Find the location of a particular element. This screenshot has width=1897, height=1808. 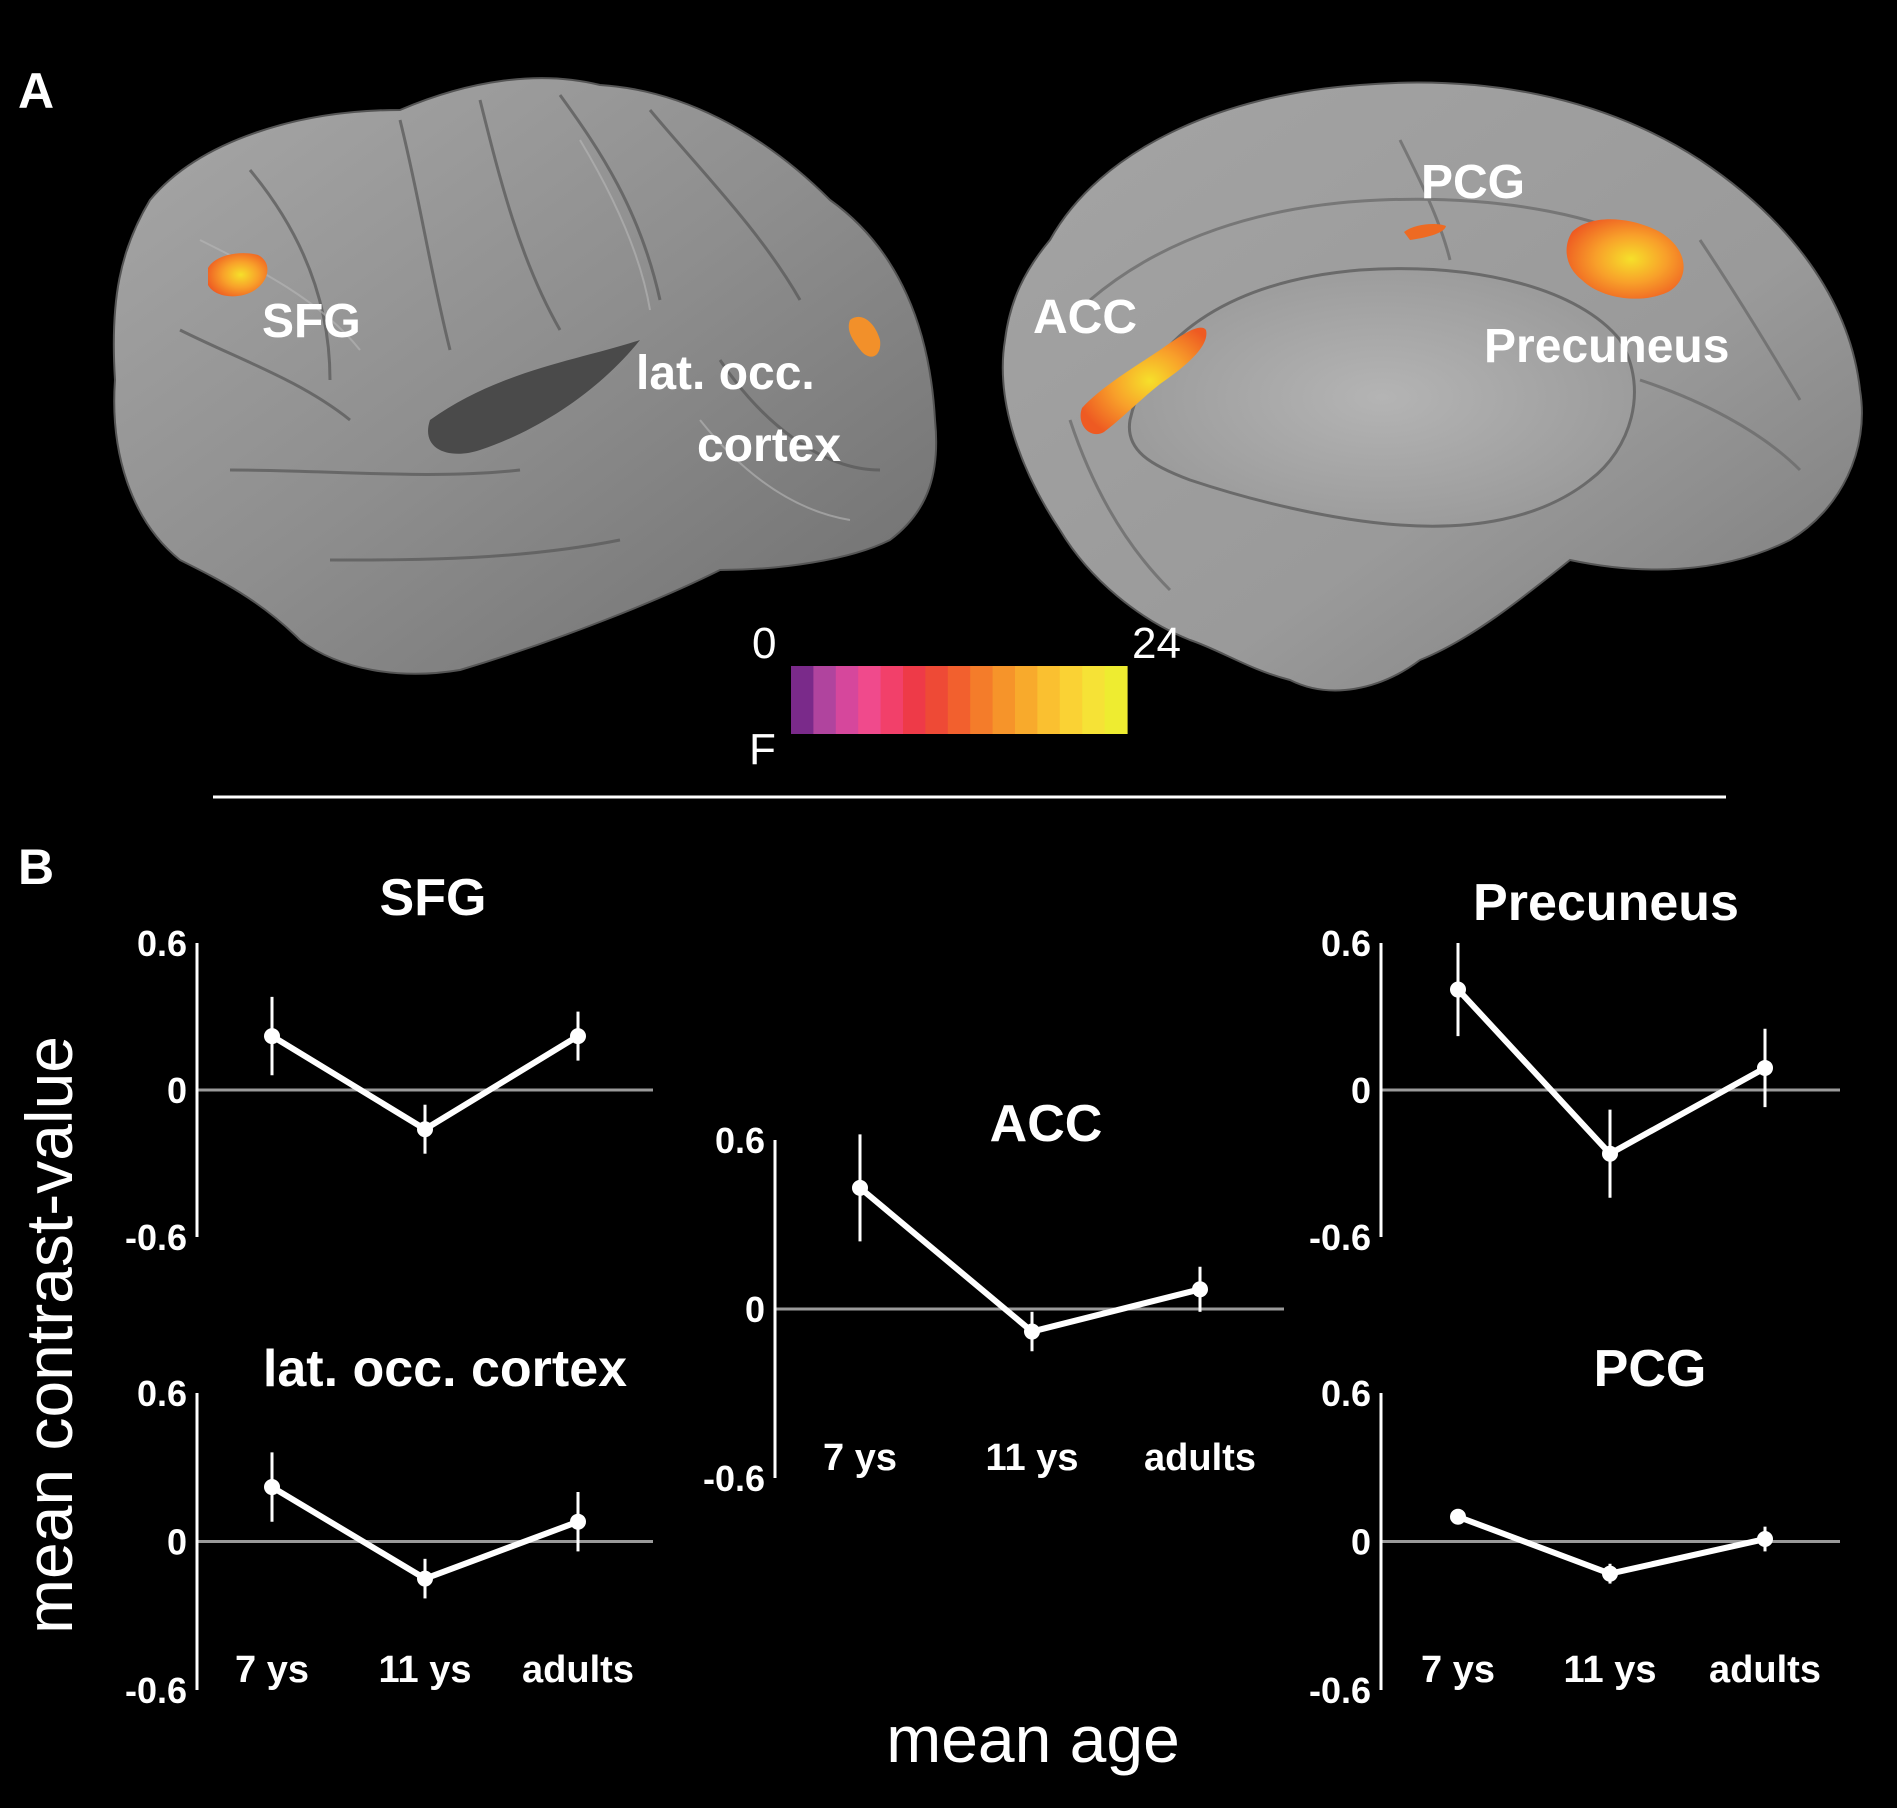

y-axis-label: mean contrast-value is located at coordinates (49, 1335).